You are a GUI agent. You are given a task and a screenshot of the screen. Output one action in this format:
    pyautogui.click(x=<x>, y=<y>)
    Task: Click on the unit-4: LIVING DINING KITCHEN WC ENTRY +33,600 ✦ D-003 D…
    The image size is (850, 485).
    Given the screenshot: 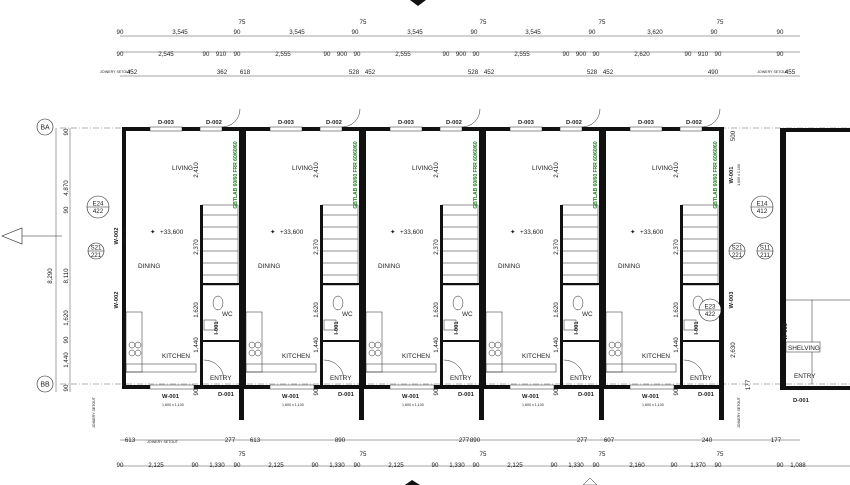 What is the action you would take?
    pyautogui.click(x=543, y=264)
    